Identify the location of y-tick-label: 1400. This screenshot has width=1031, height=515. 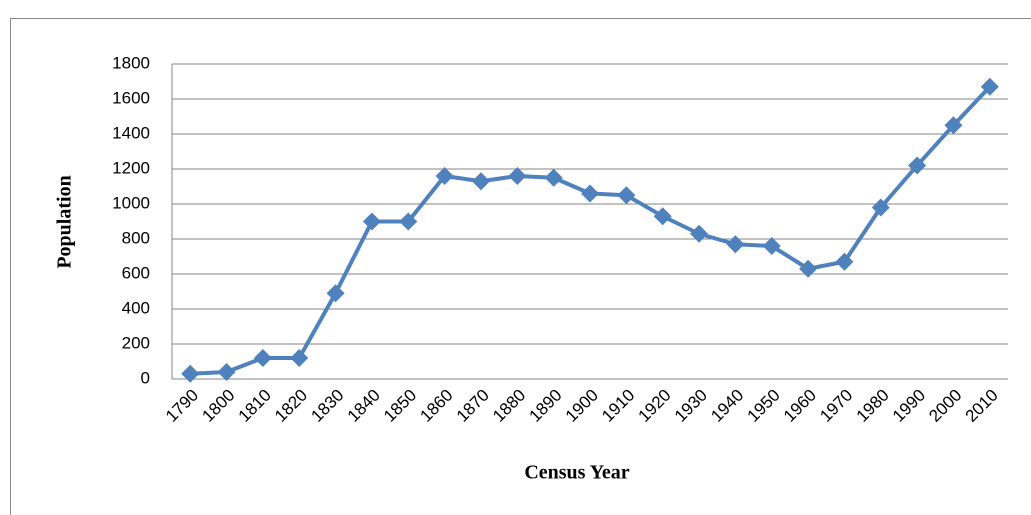
(131, 132).